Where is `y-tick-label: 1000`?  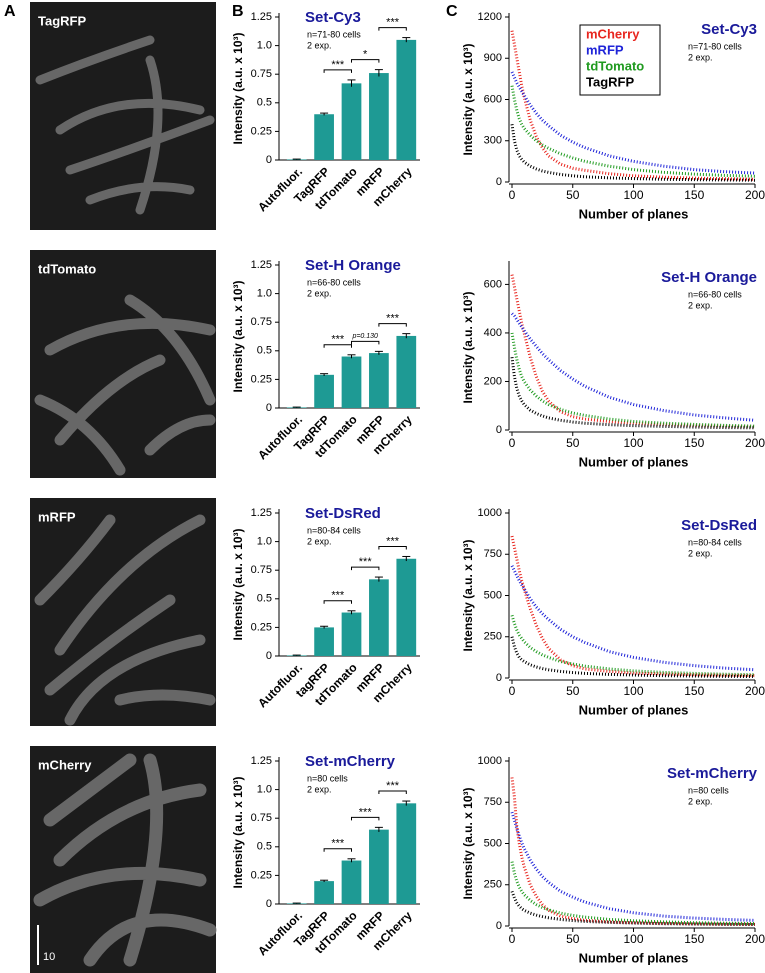 y-tick-label: 1000 is located at coordinates (490, 513).